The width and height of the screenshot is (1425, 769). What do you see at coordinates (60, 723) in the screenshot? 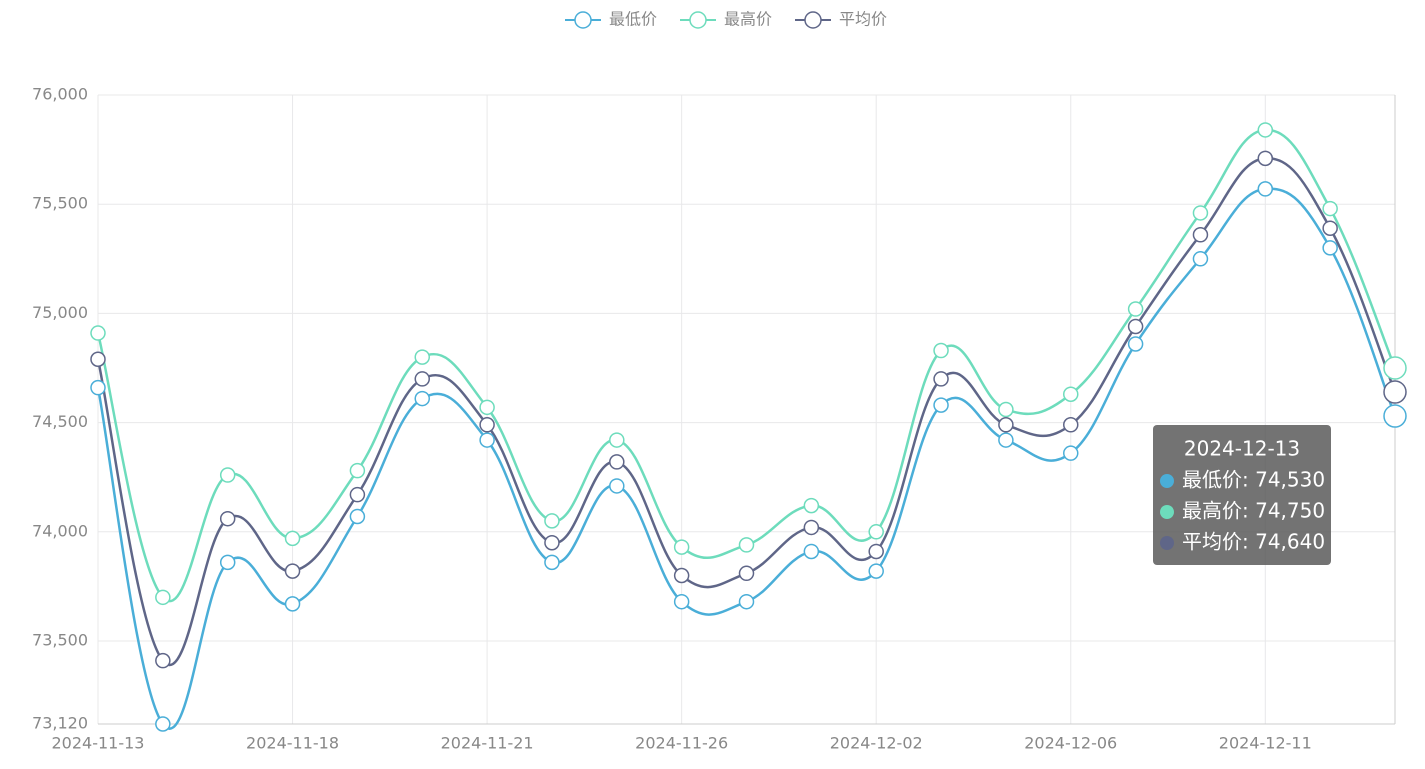
I see `y-tick-label: 73,120` at bounding box center [60, 723].